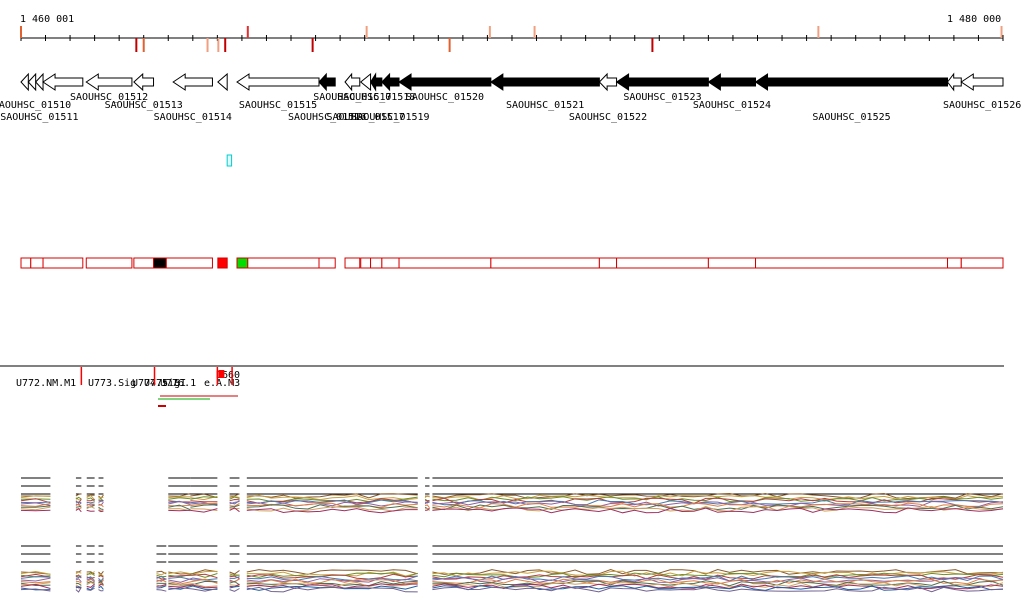 Image resolution: width=1024 pixels, height=611 pixels. I want to click on annotation-label: U774.sig, so click(156, 383).